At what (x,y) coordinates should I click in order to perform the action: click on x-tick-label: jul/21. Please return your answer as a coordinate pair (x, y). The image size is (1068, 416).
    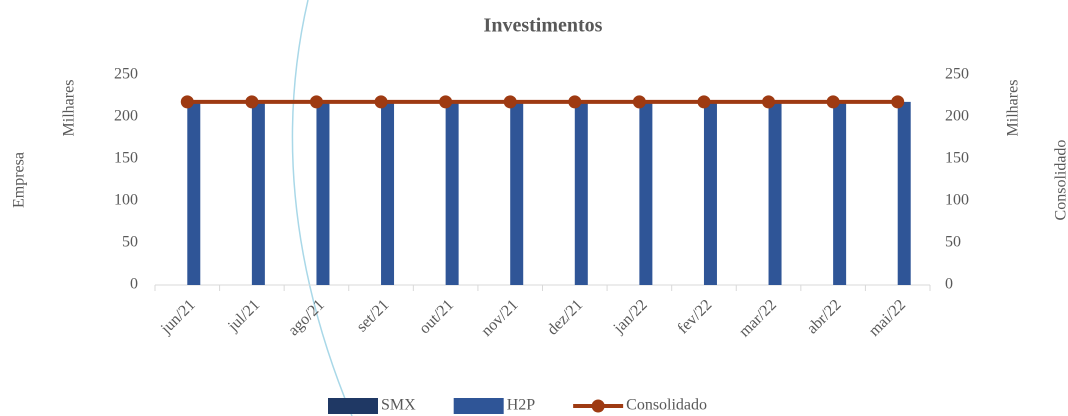
    Looking at the image, I should click on (243, 315).